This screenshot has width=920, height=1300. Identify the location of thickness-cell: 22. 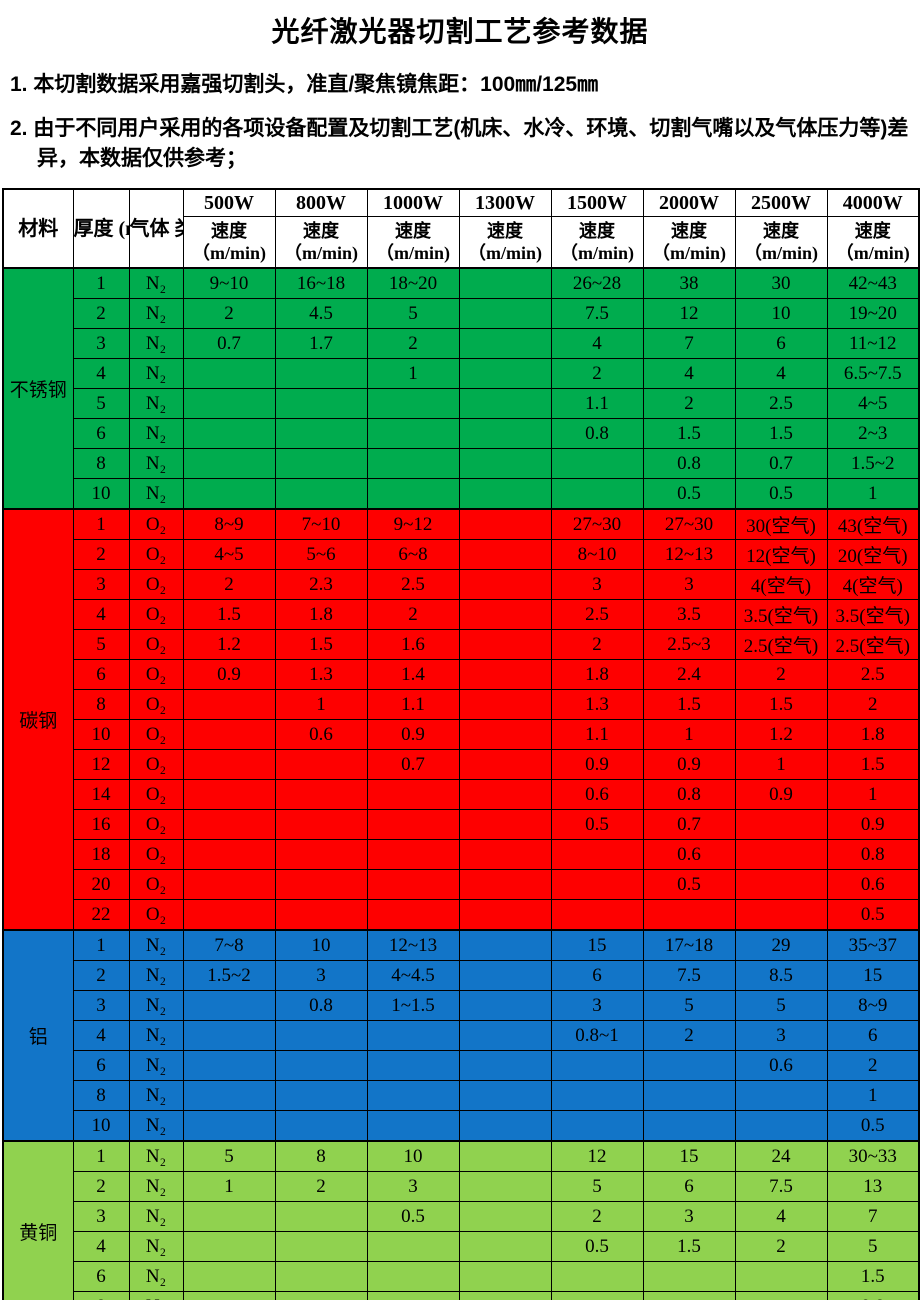
(101, 915).